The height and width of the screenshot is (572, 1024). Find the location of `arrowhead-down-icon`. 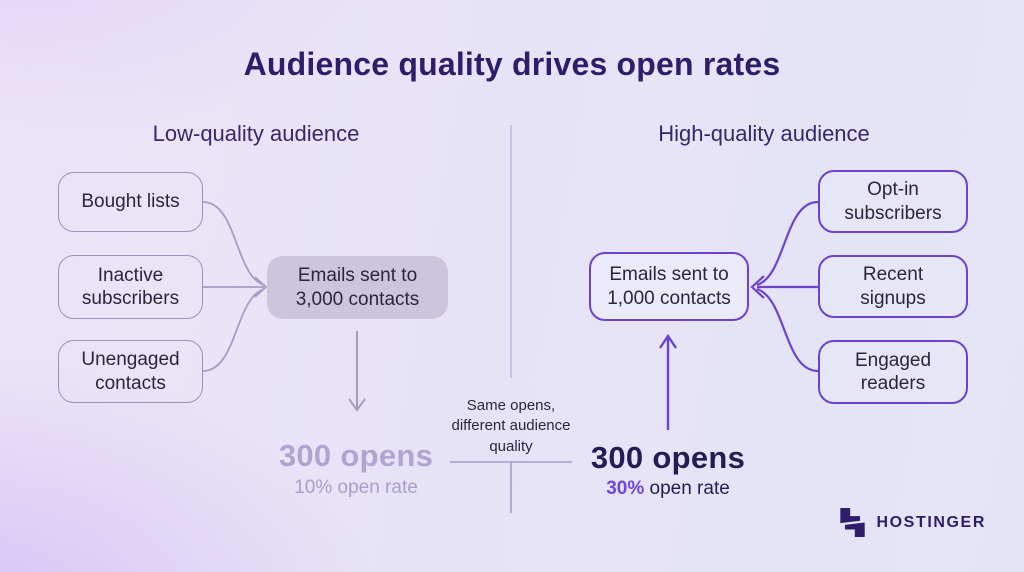

arrowhead-down-icon is located at coordinates (357, 405).